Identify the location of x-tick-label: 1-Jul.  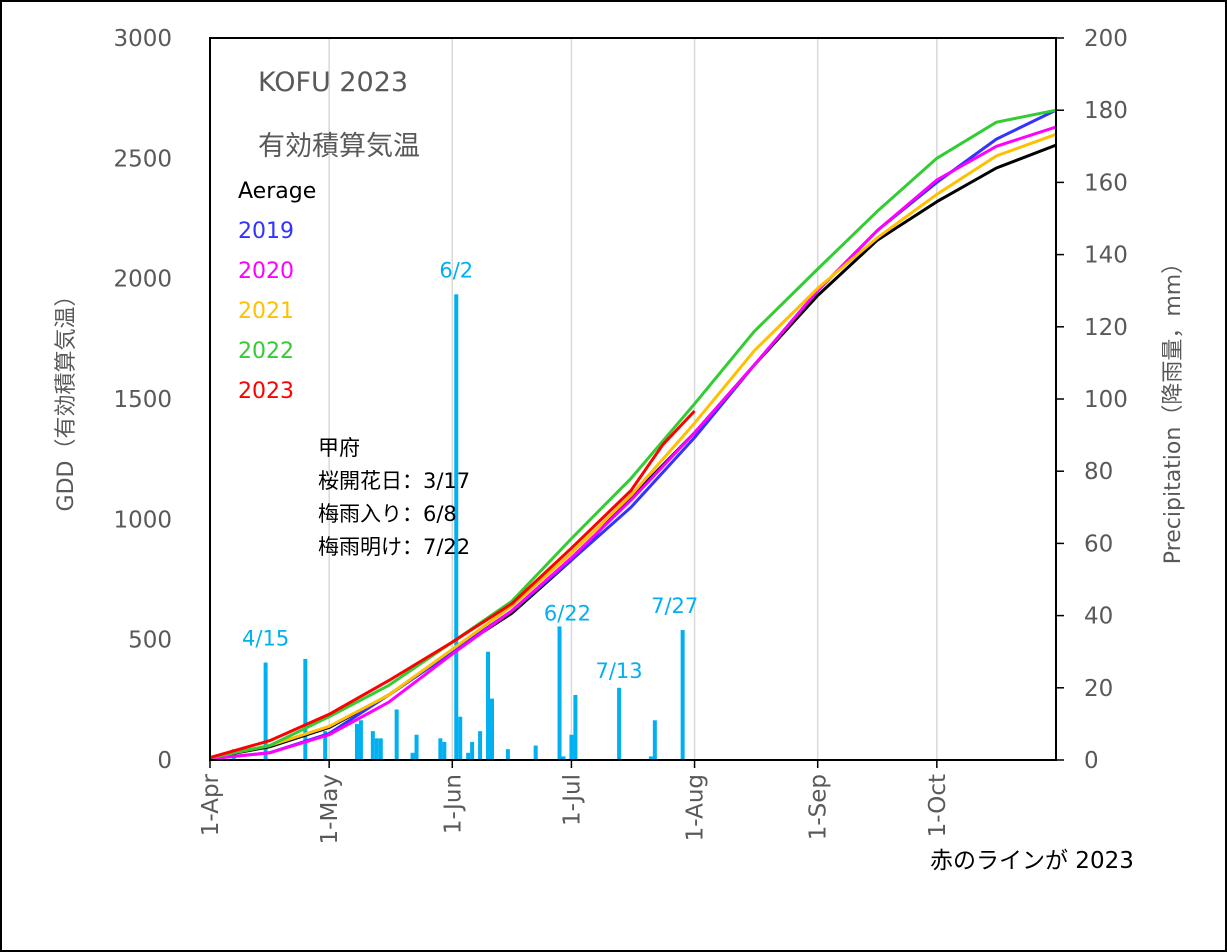
(572, 800).